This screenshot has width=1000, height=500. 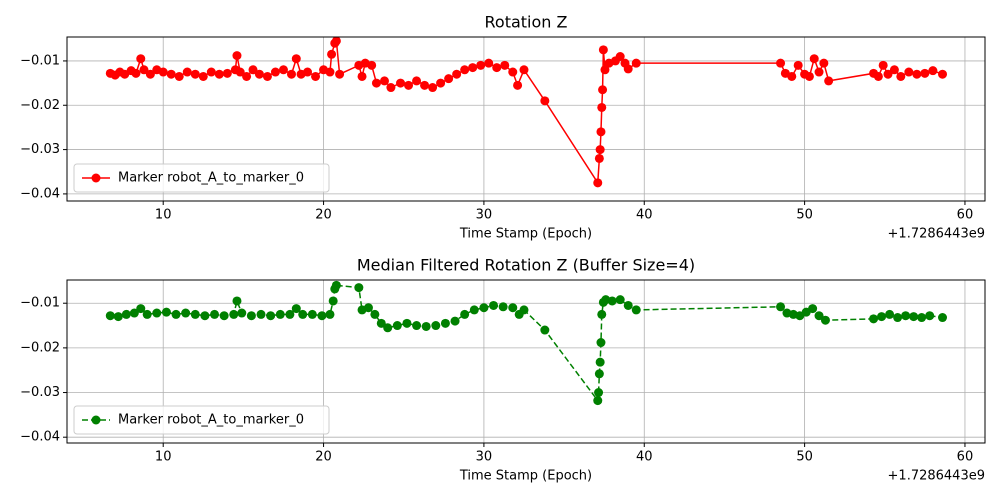 What do you see at coordinates (211, 420) in the screenshot?
I see `legend-label: Marker robot_A_to_marker_0` at bounding box center [211, 420].